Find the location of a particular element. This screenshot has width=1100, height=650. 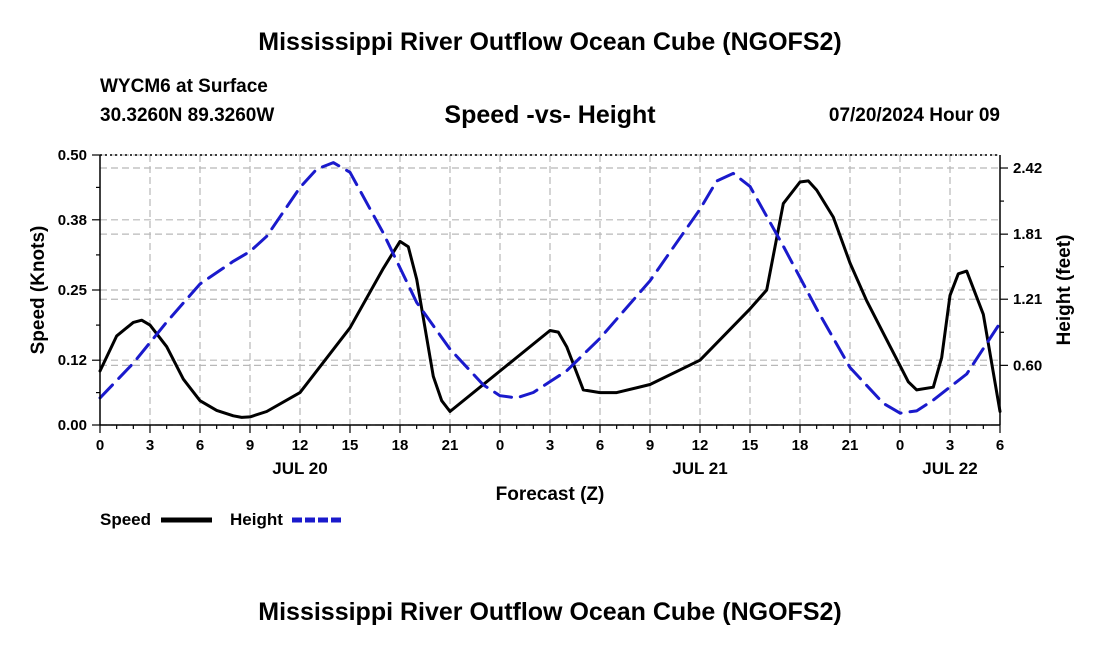

y2-tick-label: 1.21 is located at coordinates (1027, 299).